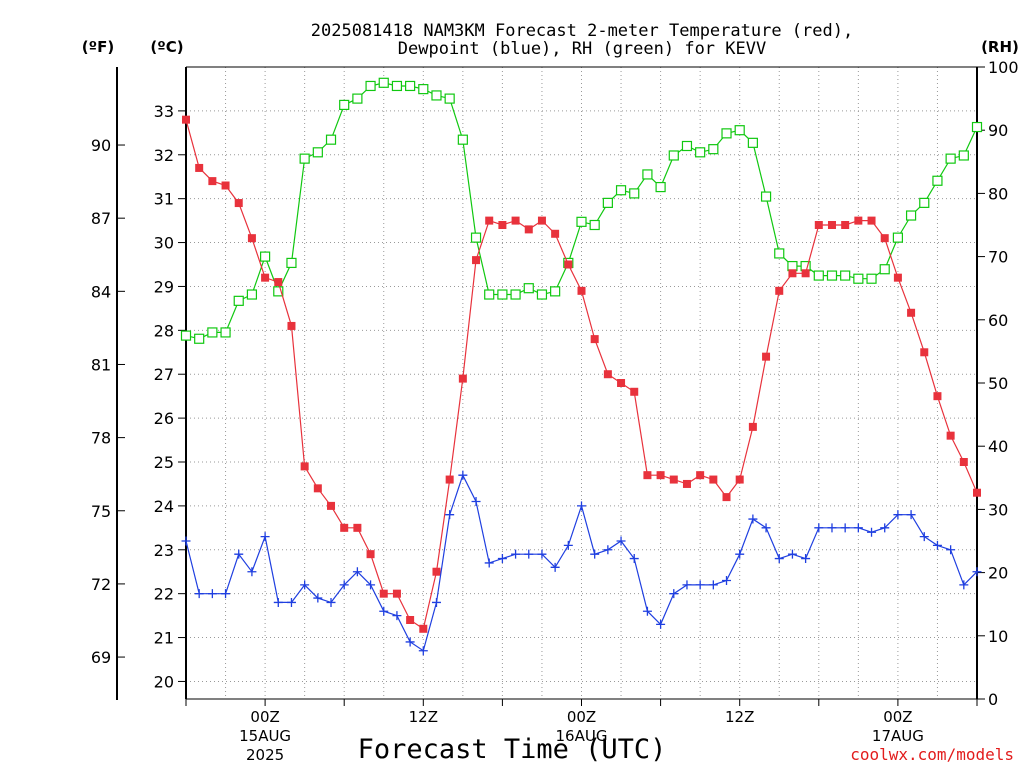 The image size is (1024, 768). I want to click on x-tick-label-date: 16AUG, so click(582, 736).